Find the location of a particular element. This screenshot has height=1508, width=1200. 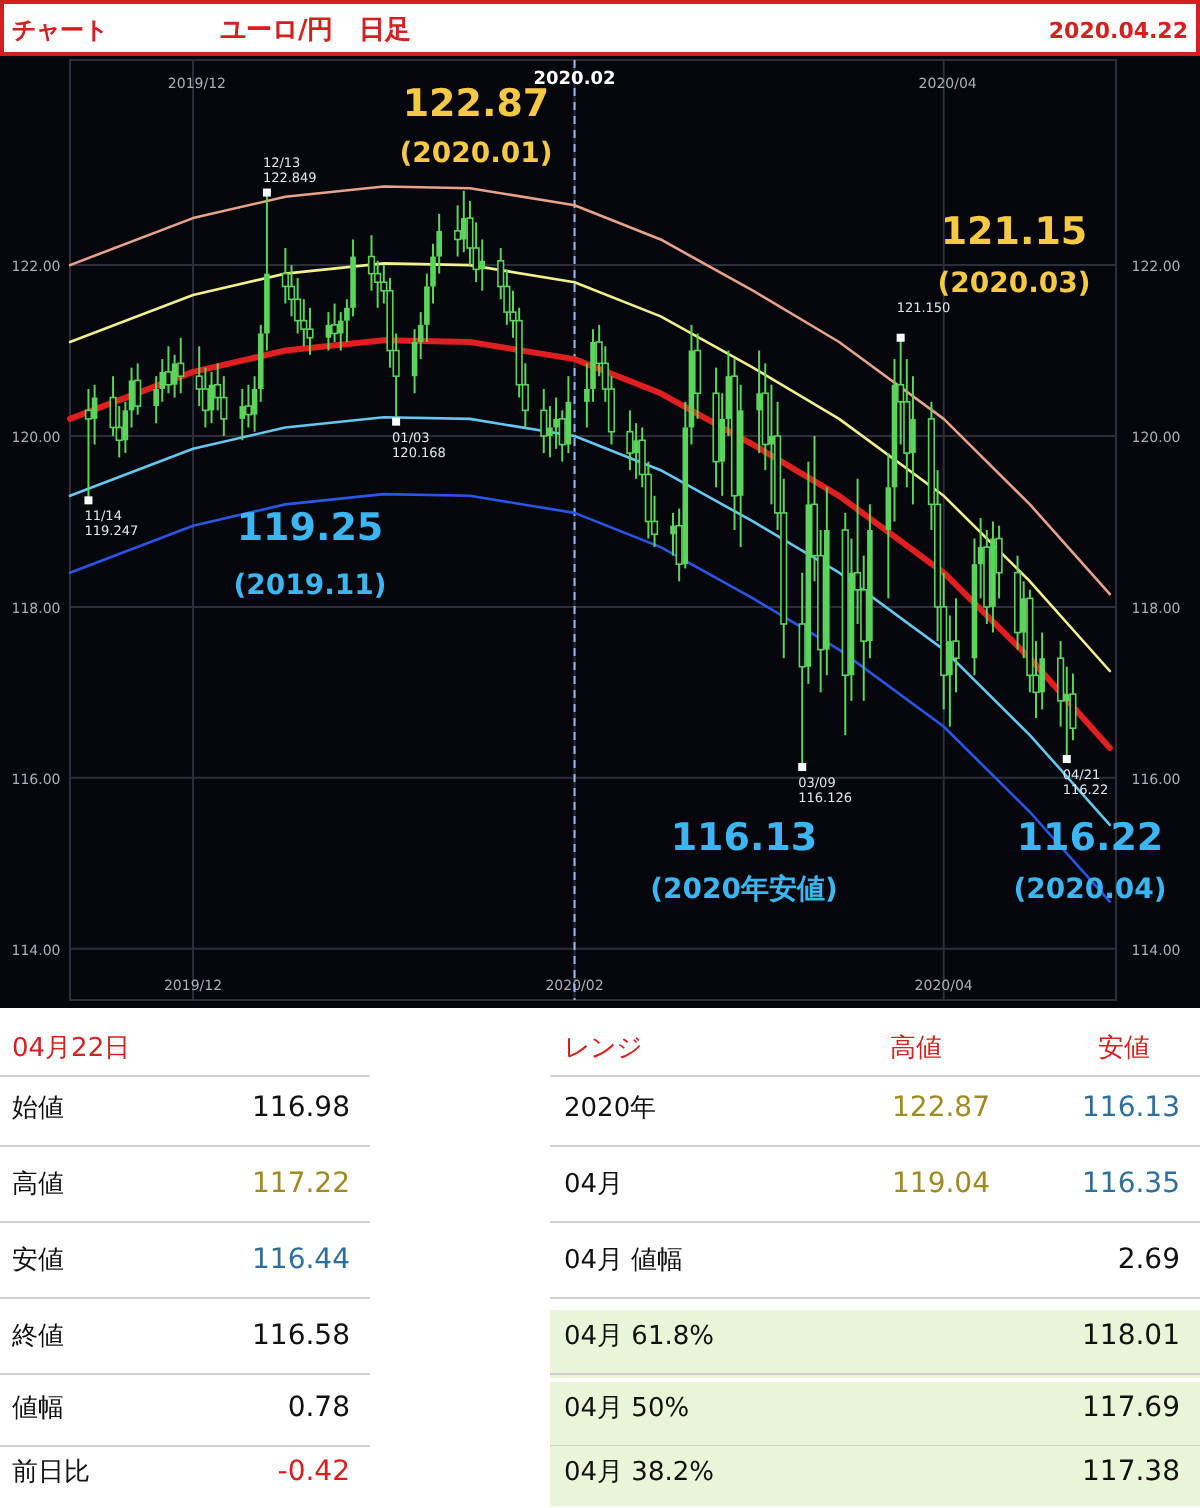

text: チャート is located at coordinates (60, 30).